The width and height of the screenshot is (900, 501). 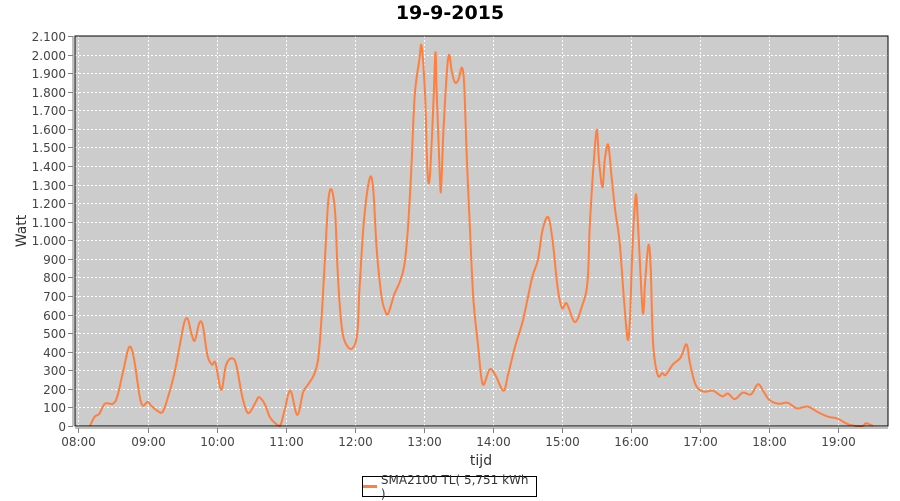 What do you see at coordinates (49, 74) in the screenshot?
I see `y-tick-label: 1.900` at bounding box center [49, 74].